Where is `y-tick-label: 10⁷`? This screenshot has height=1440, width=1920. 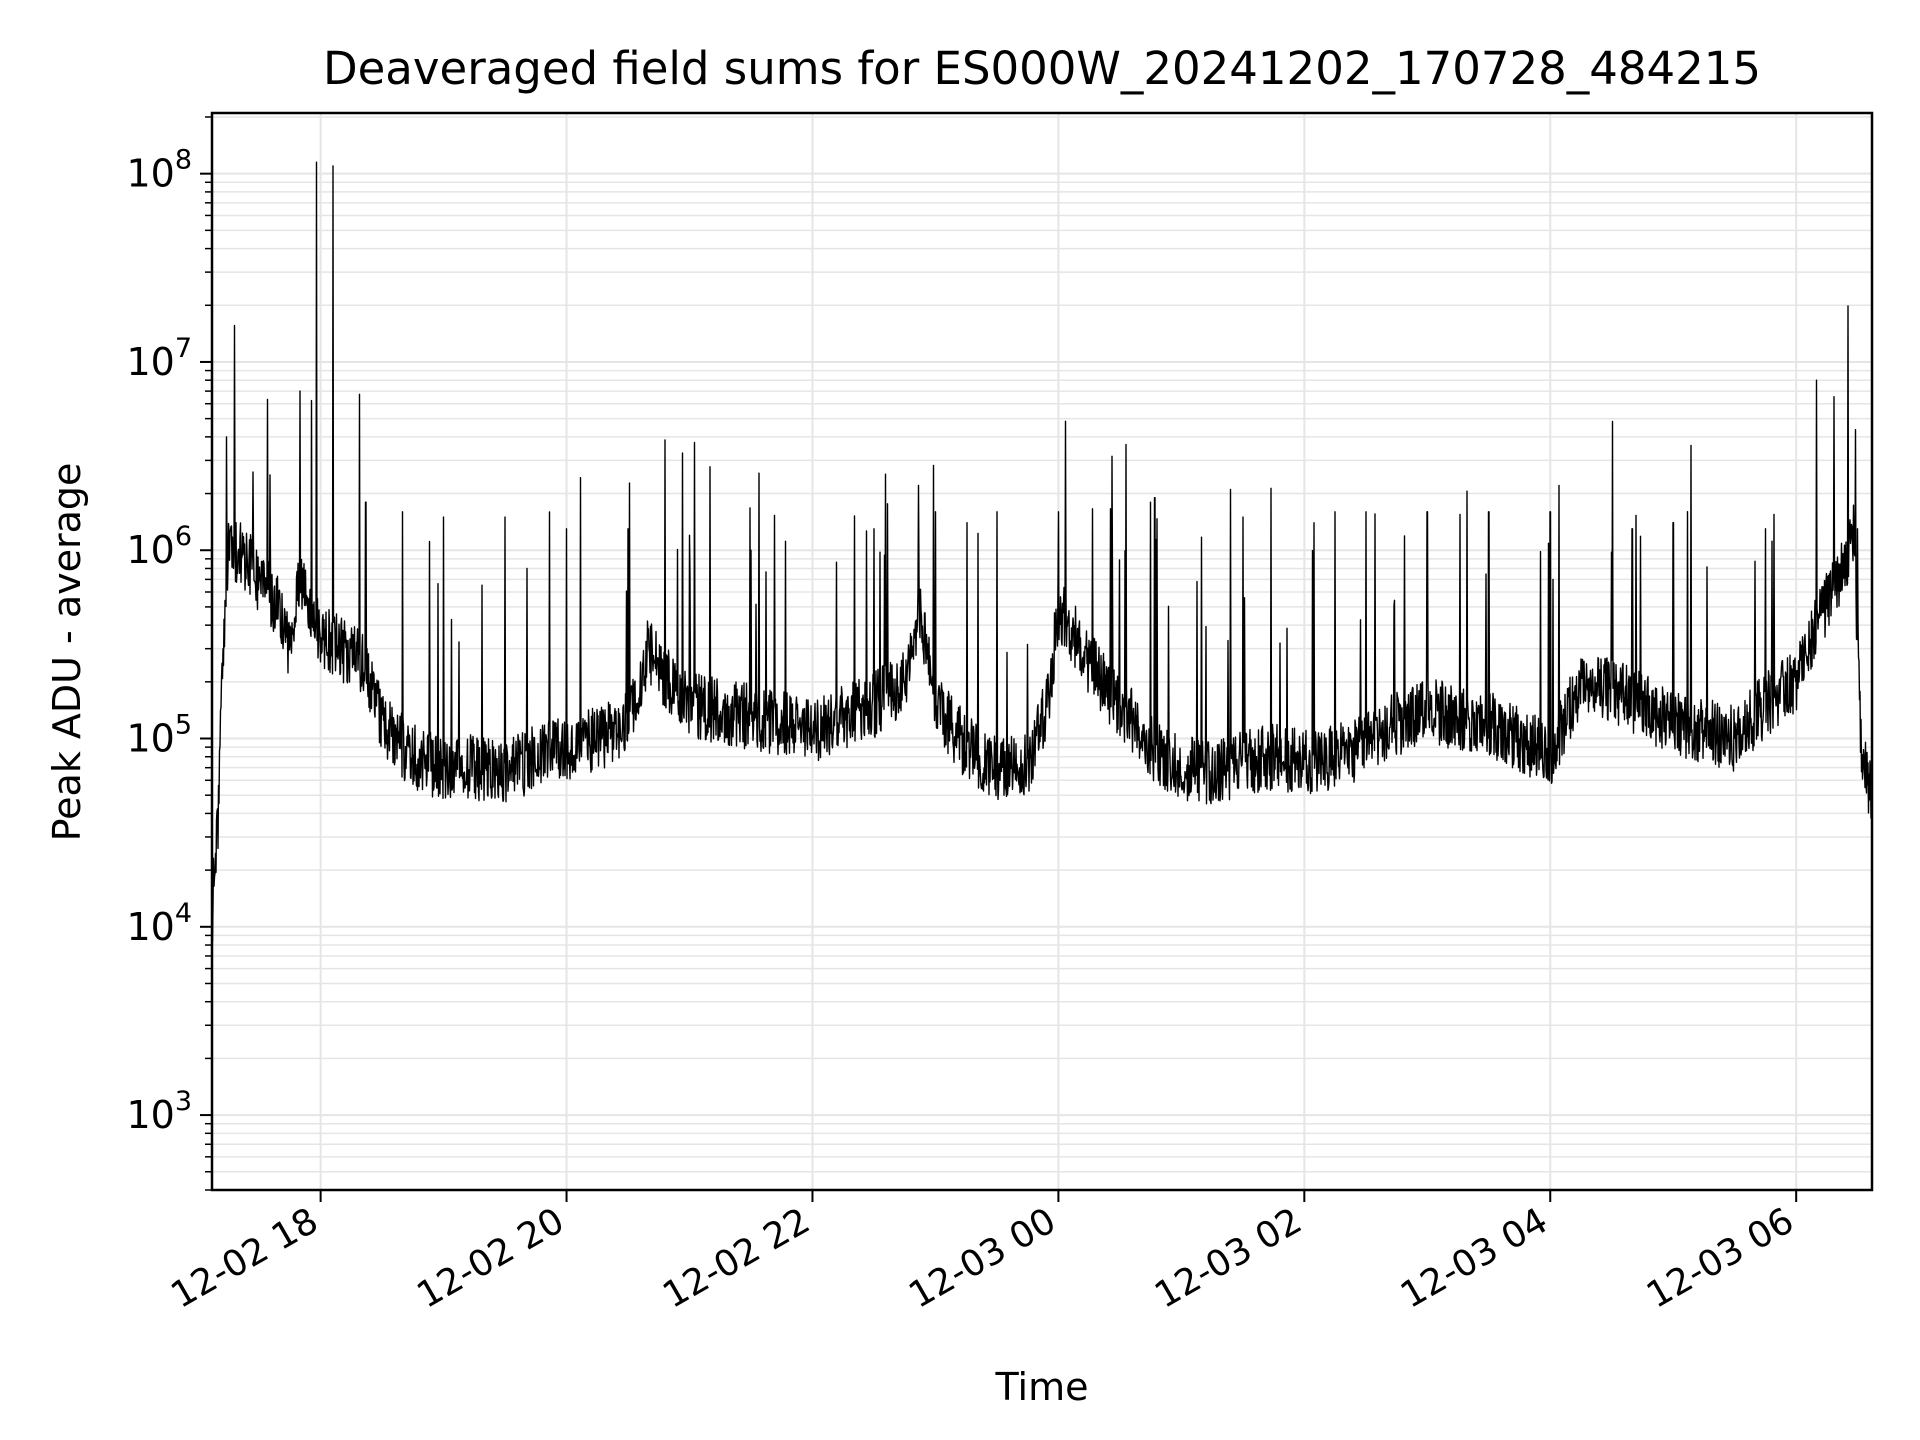
y-tick-label: 10⁷ is located at coordinates (159, 358).